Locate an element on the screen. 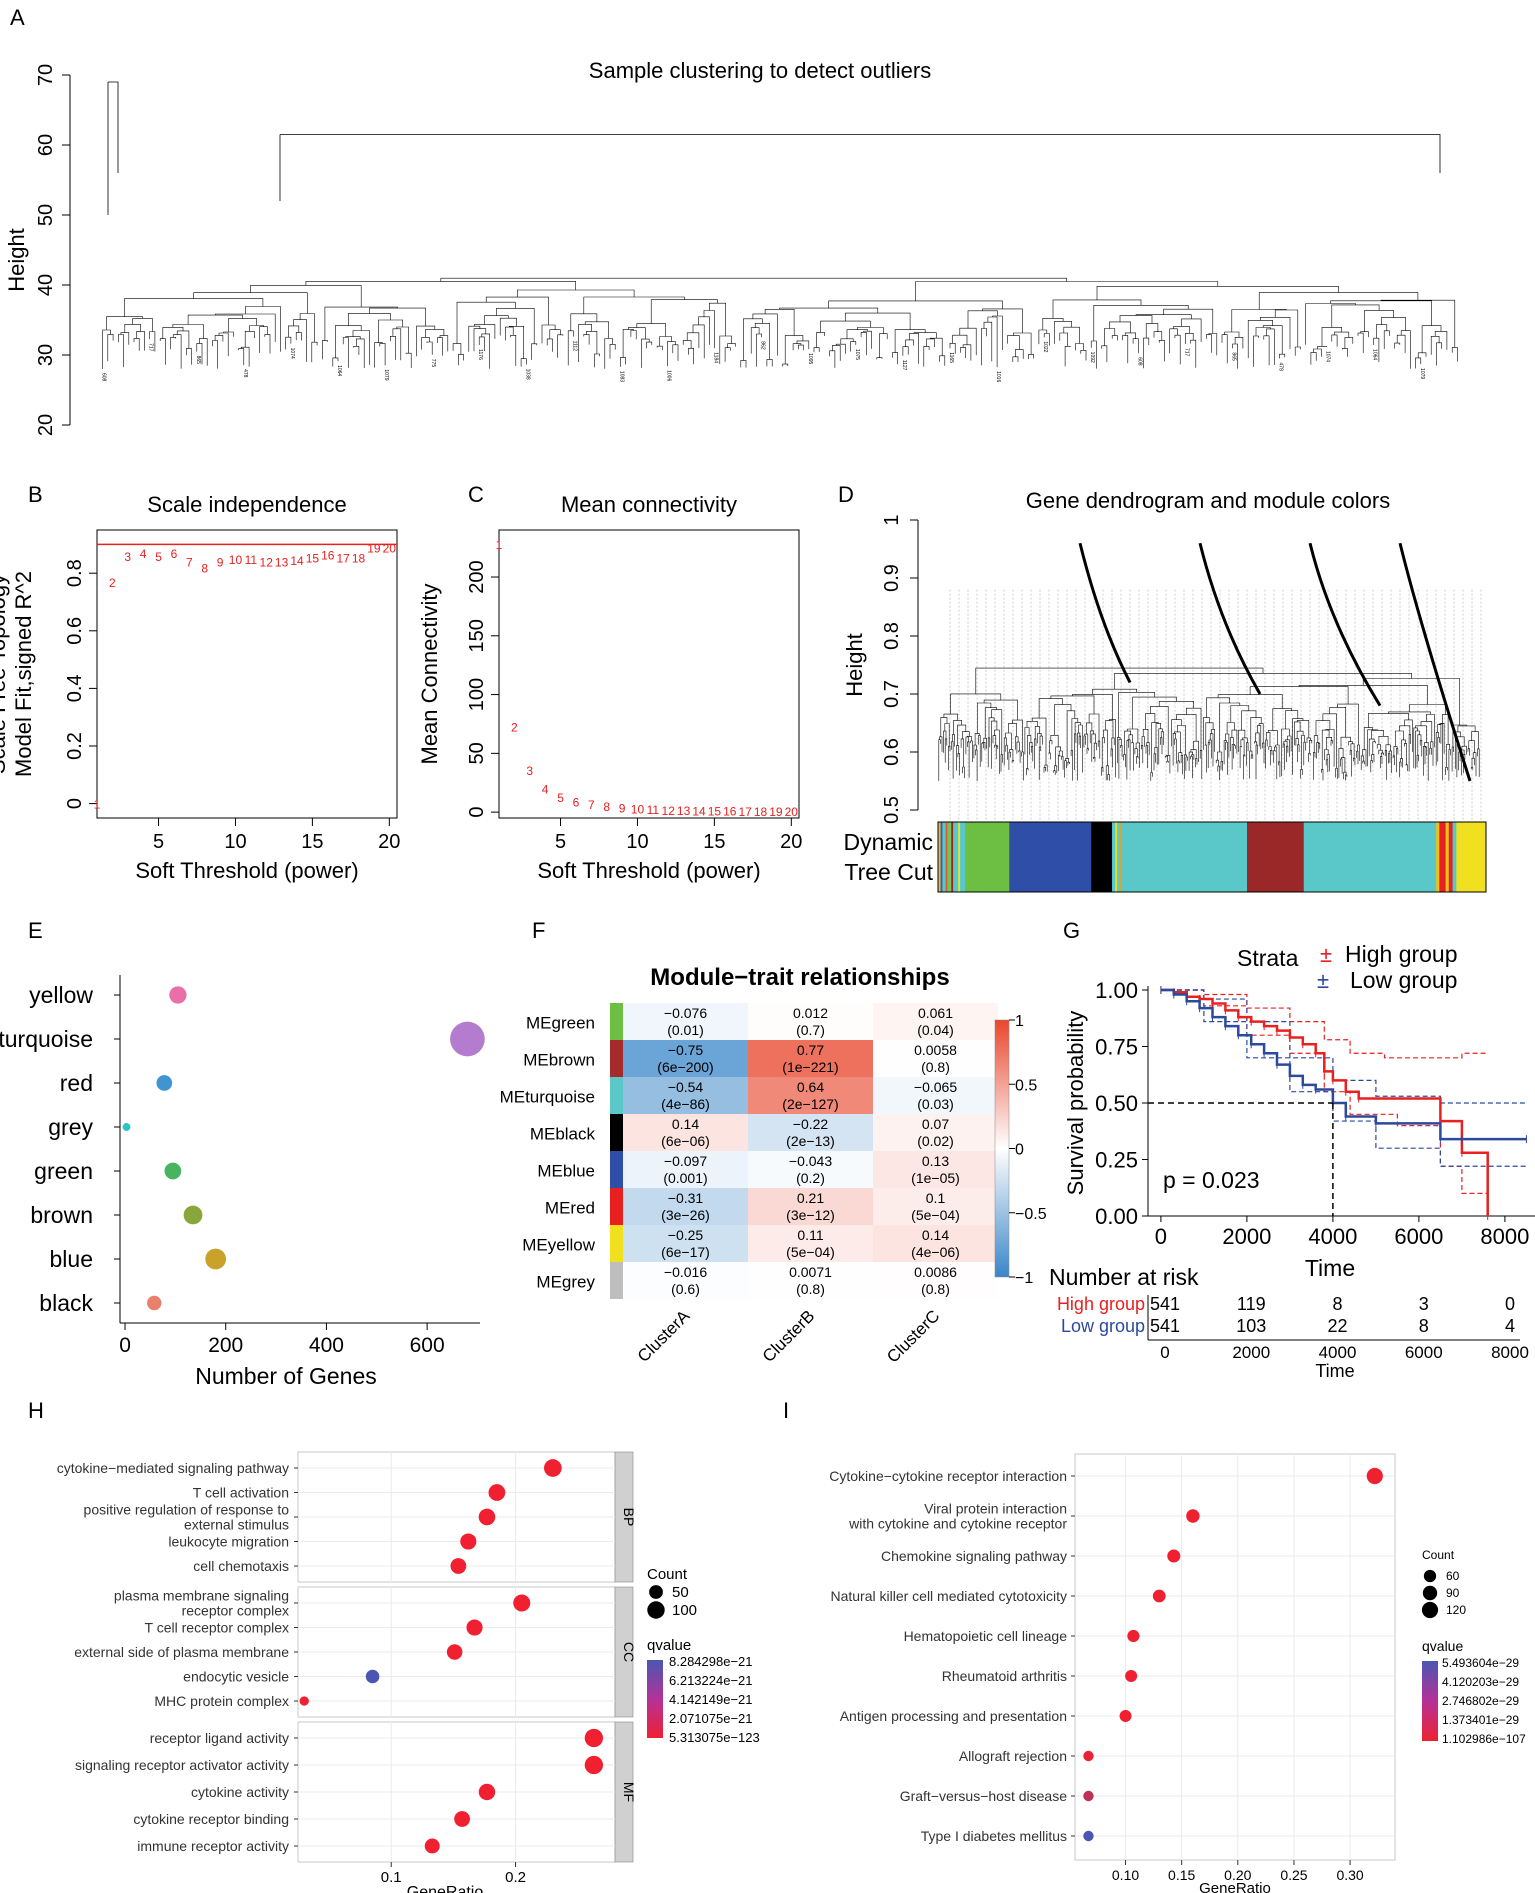 This screenshot has width=1535, height=1893. leaf-label: 478 is located at coordinates (1281, 367).